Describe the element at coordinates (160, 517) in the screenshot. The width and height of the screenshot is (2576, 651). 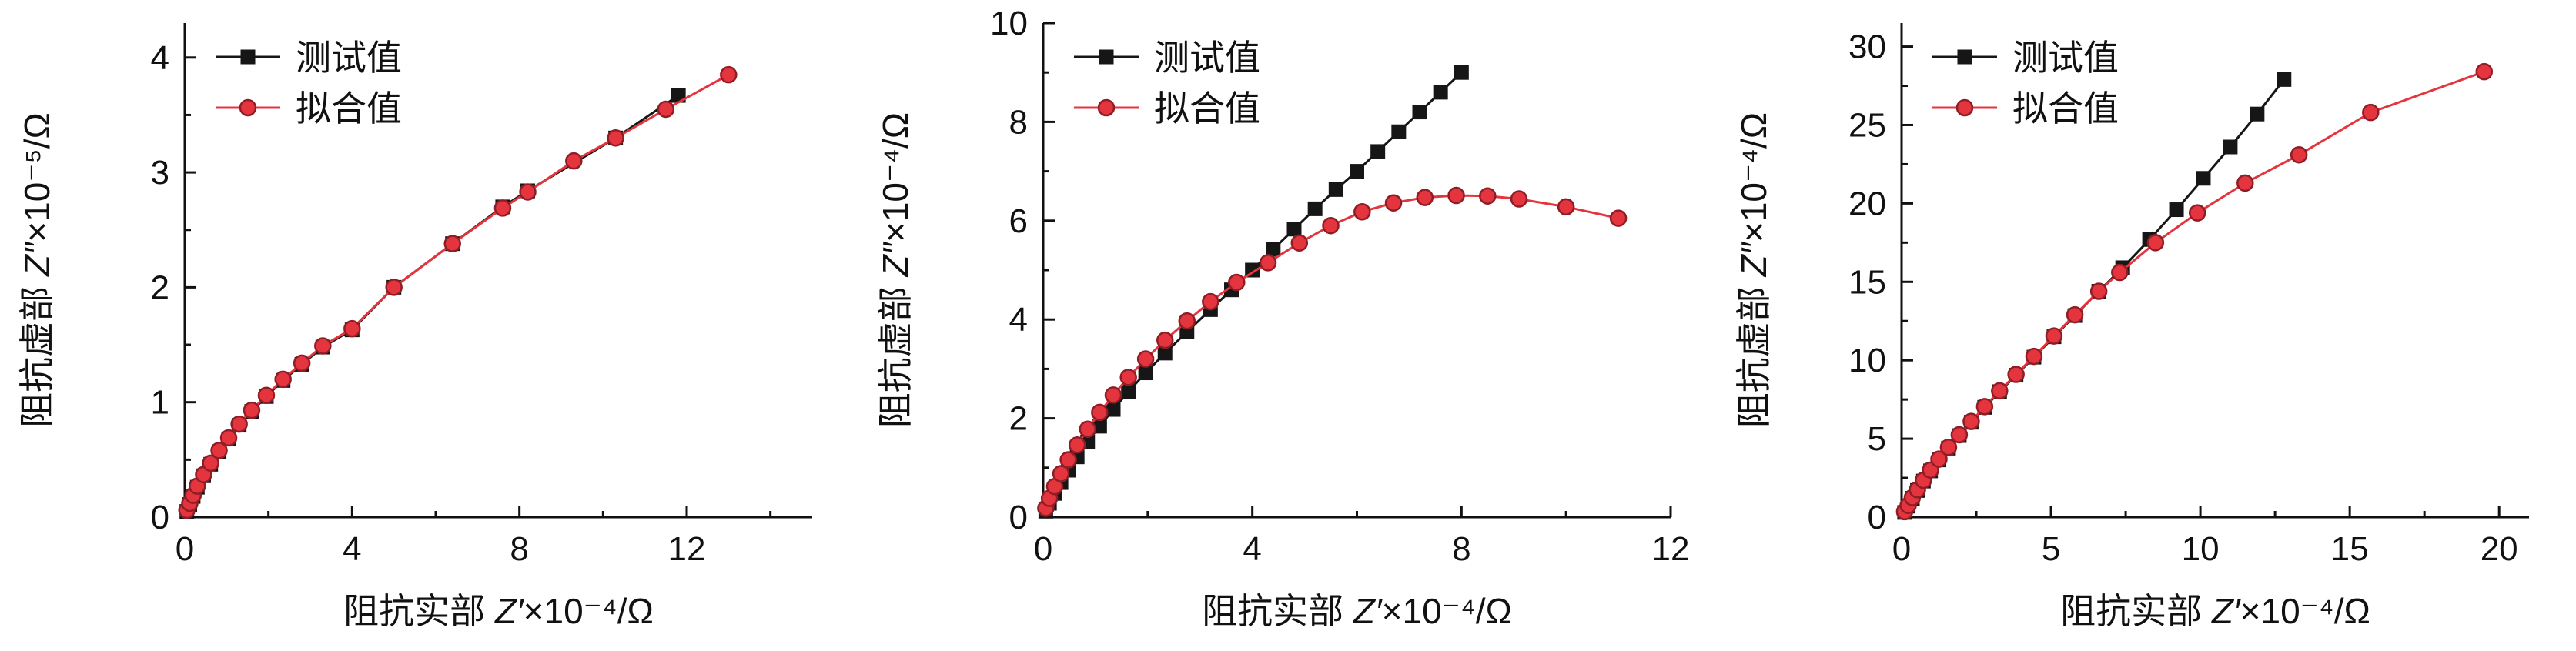
I see `y-tick-label: 0` at that location.